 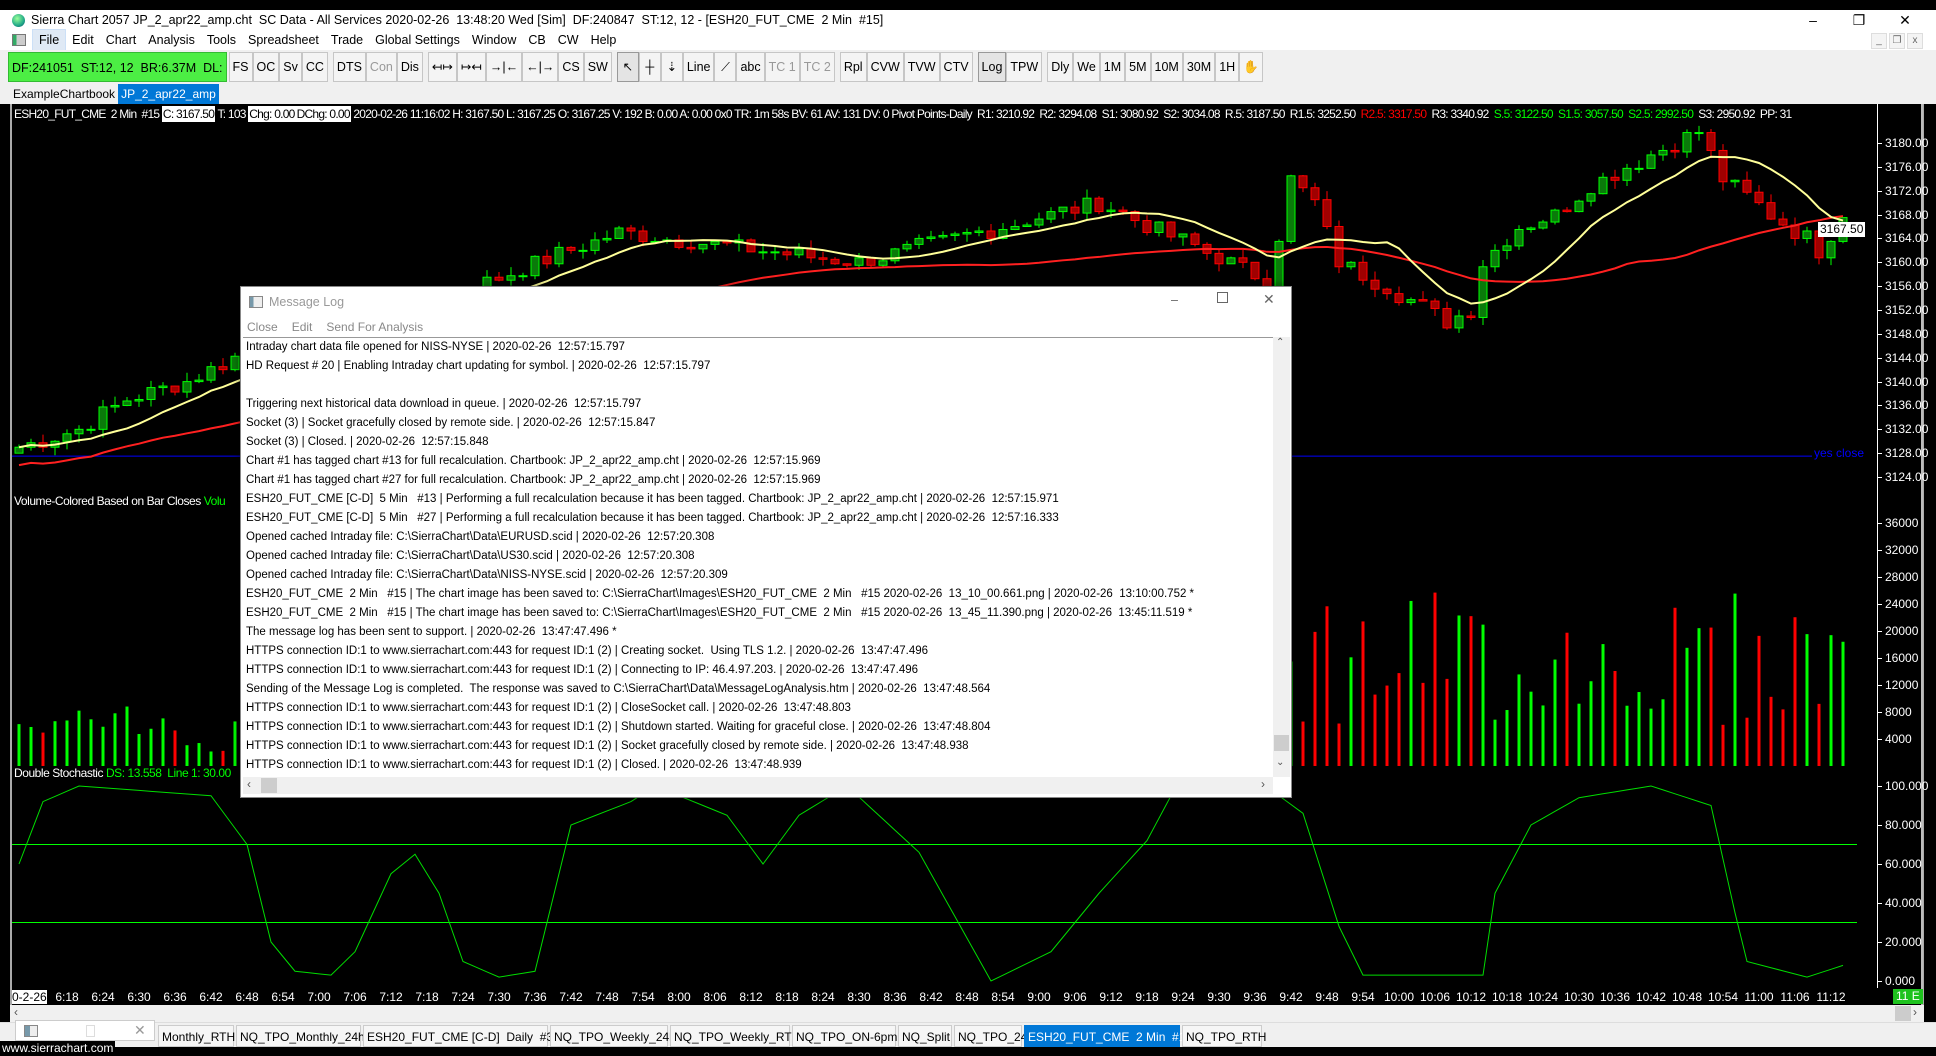 I want to click on info-change: Chg: 0.00, so click(x=272, y=114).